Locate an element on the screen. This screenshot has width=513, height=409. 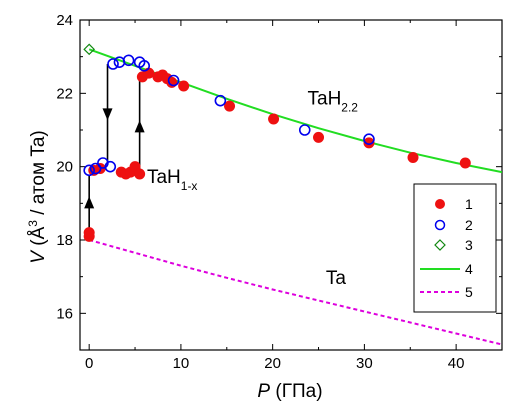
annotation-tah22-main: TaH is located at coordinates (325, 98).